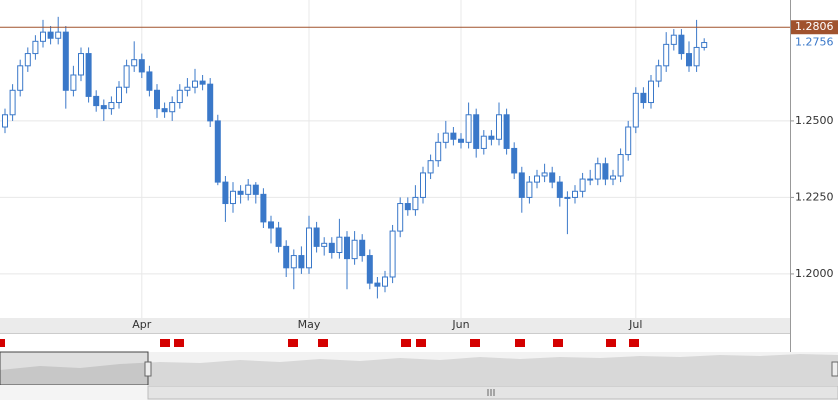 This screenshot has width=838, height=400. I want to click on scrollbar-grip, so click(491, 392).